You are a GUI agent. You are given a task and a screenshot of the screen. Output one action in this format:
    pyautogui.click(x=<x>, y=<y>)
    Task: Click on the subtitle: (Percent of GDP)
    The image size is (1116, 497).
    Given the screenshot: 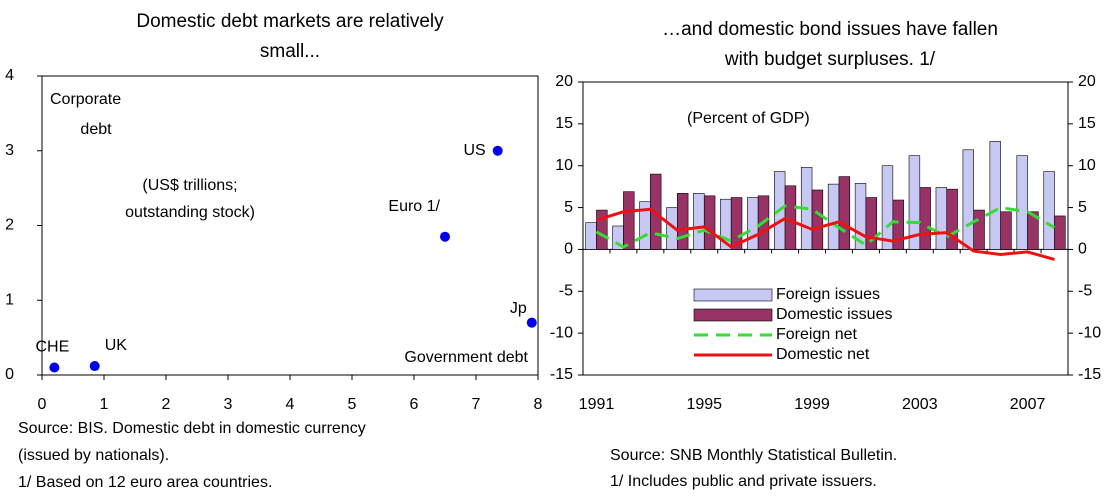 What is the action you would take?
    pyautogui.click(x=748, y=118)
    